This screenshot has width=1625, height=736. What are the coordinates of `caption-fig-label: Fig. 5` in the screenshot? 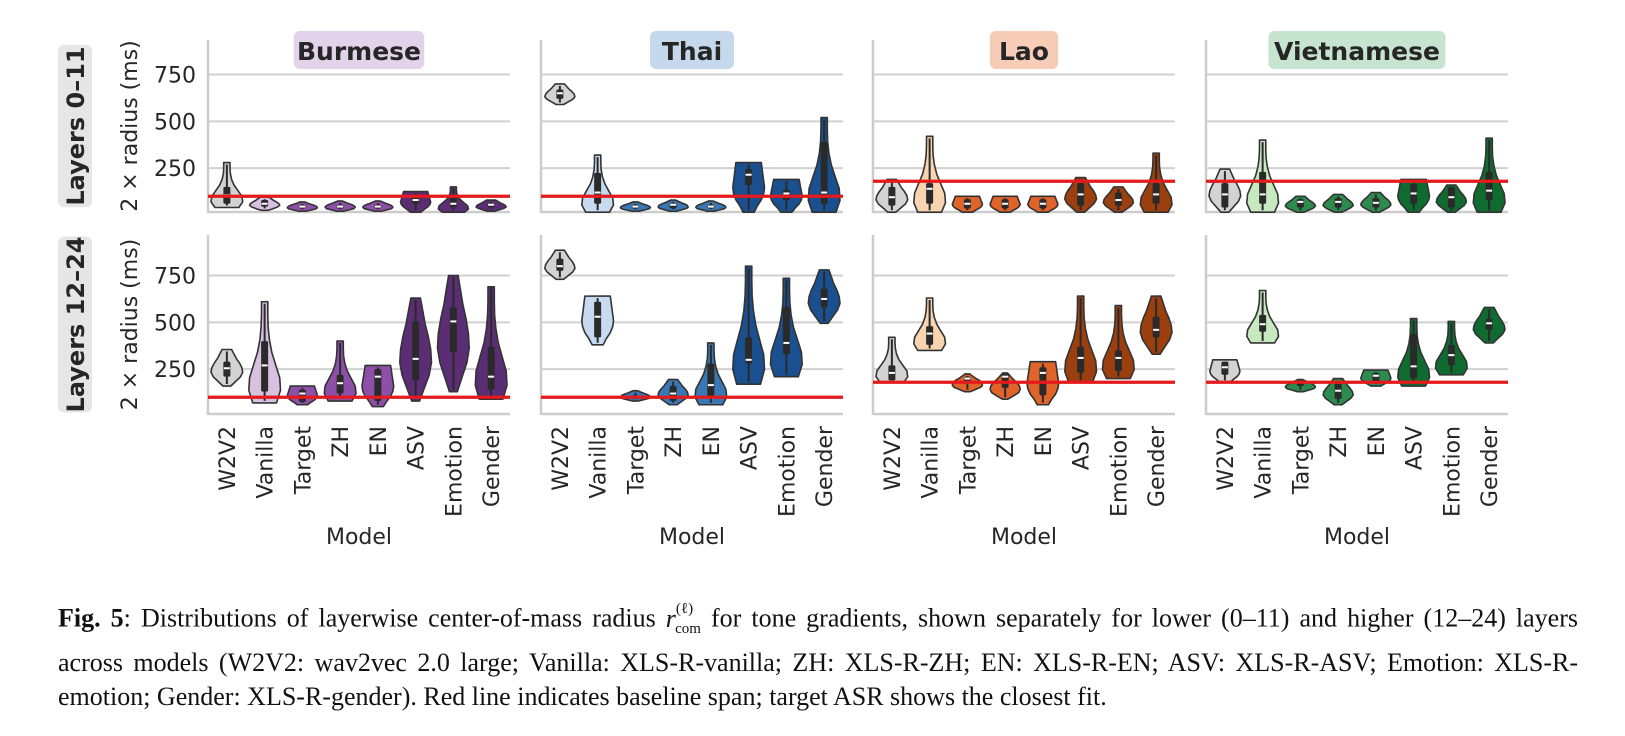 It's located at (91, 618).